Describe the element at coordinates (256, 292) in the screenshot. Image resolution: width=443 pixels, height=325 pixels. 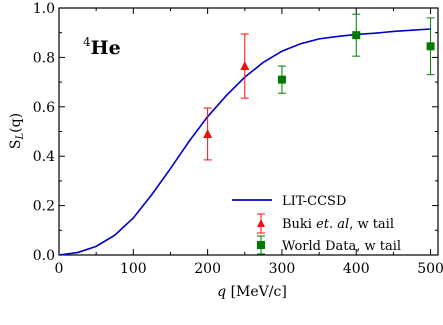
I see `x-axis-unit: [MeV/c]` at that location.